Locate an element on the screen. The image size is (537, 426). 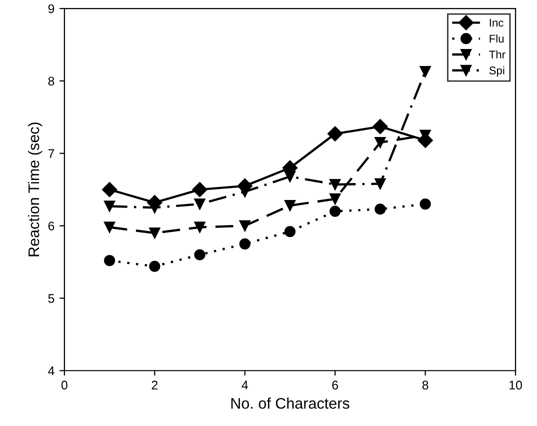
y-tick-label: 7 is located at coordinates (51, 153).